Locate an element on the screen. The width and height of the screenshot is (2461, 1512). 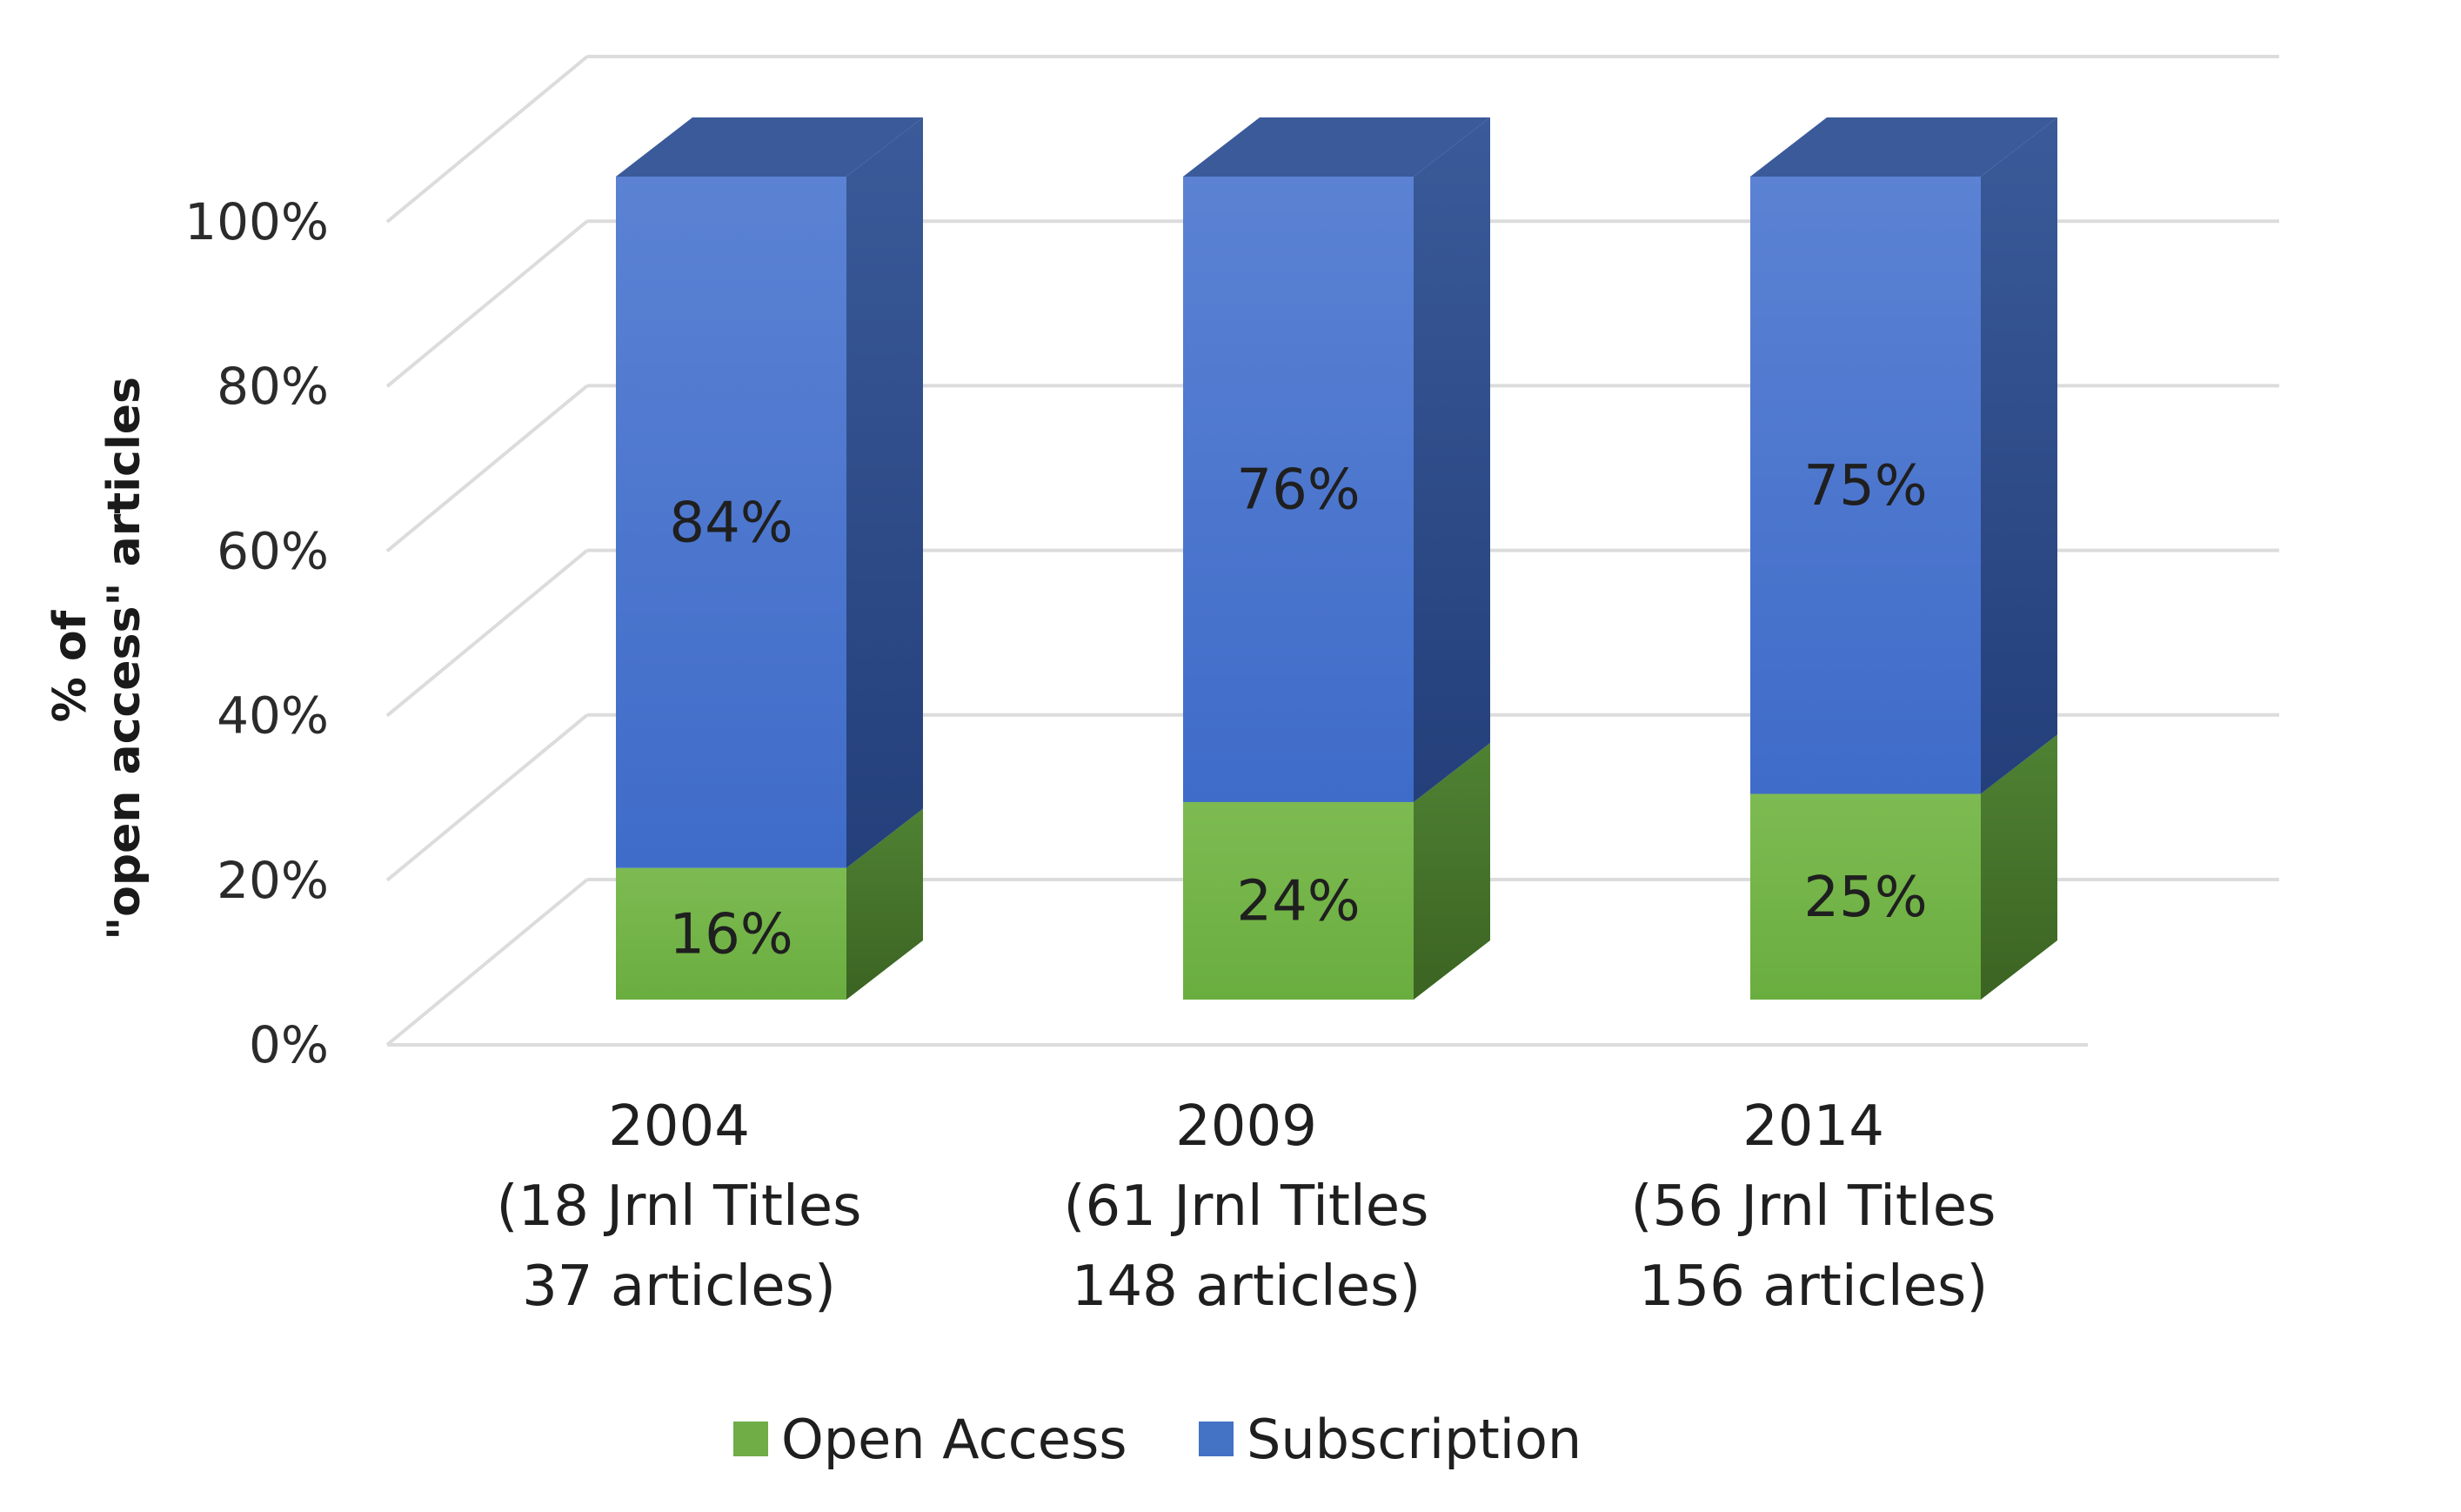
data-label: 25% is located at coordinates (1865, 898).